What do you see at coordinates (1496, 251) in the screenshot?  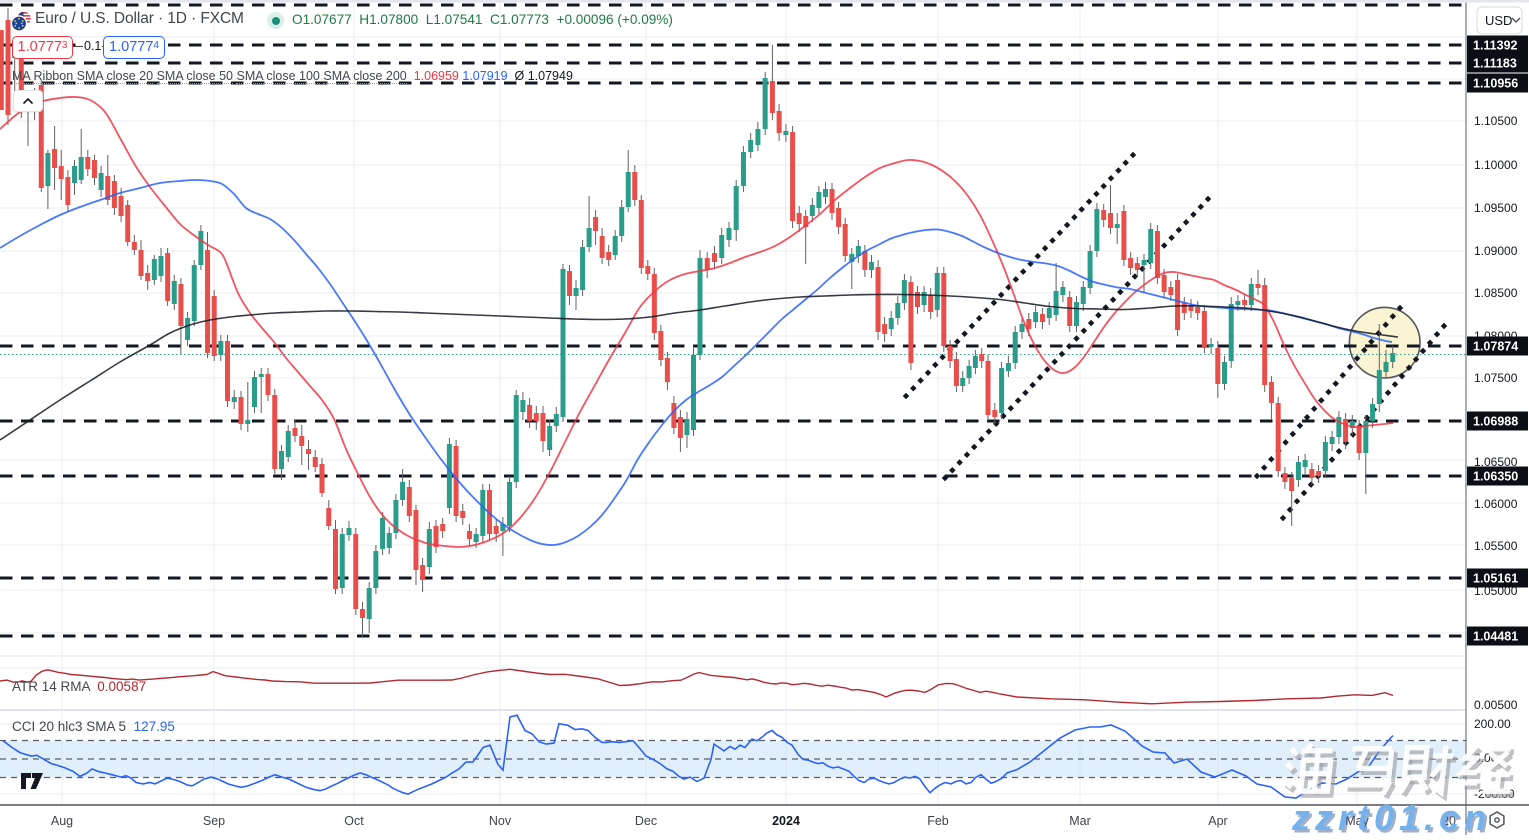 I see `svg-text: 1.09000` at bounding box center [1496, 251].